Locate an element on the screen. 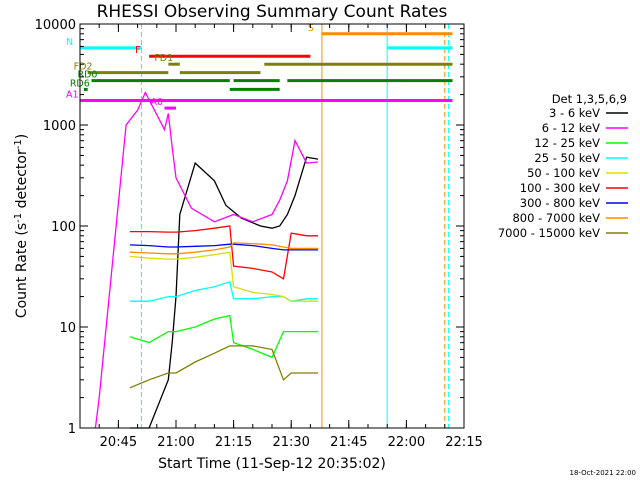 The image size is (640, 480). chart-title: RHESSI Observing Summary Count Rates is located at coordinates (272, 12).